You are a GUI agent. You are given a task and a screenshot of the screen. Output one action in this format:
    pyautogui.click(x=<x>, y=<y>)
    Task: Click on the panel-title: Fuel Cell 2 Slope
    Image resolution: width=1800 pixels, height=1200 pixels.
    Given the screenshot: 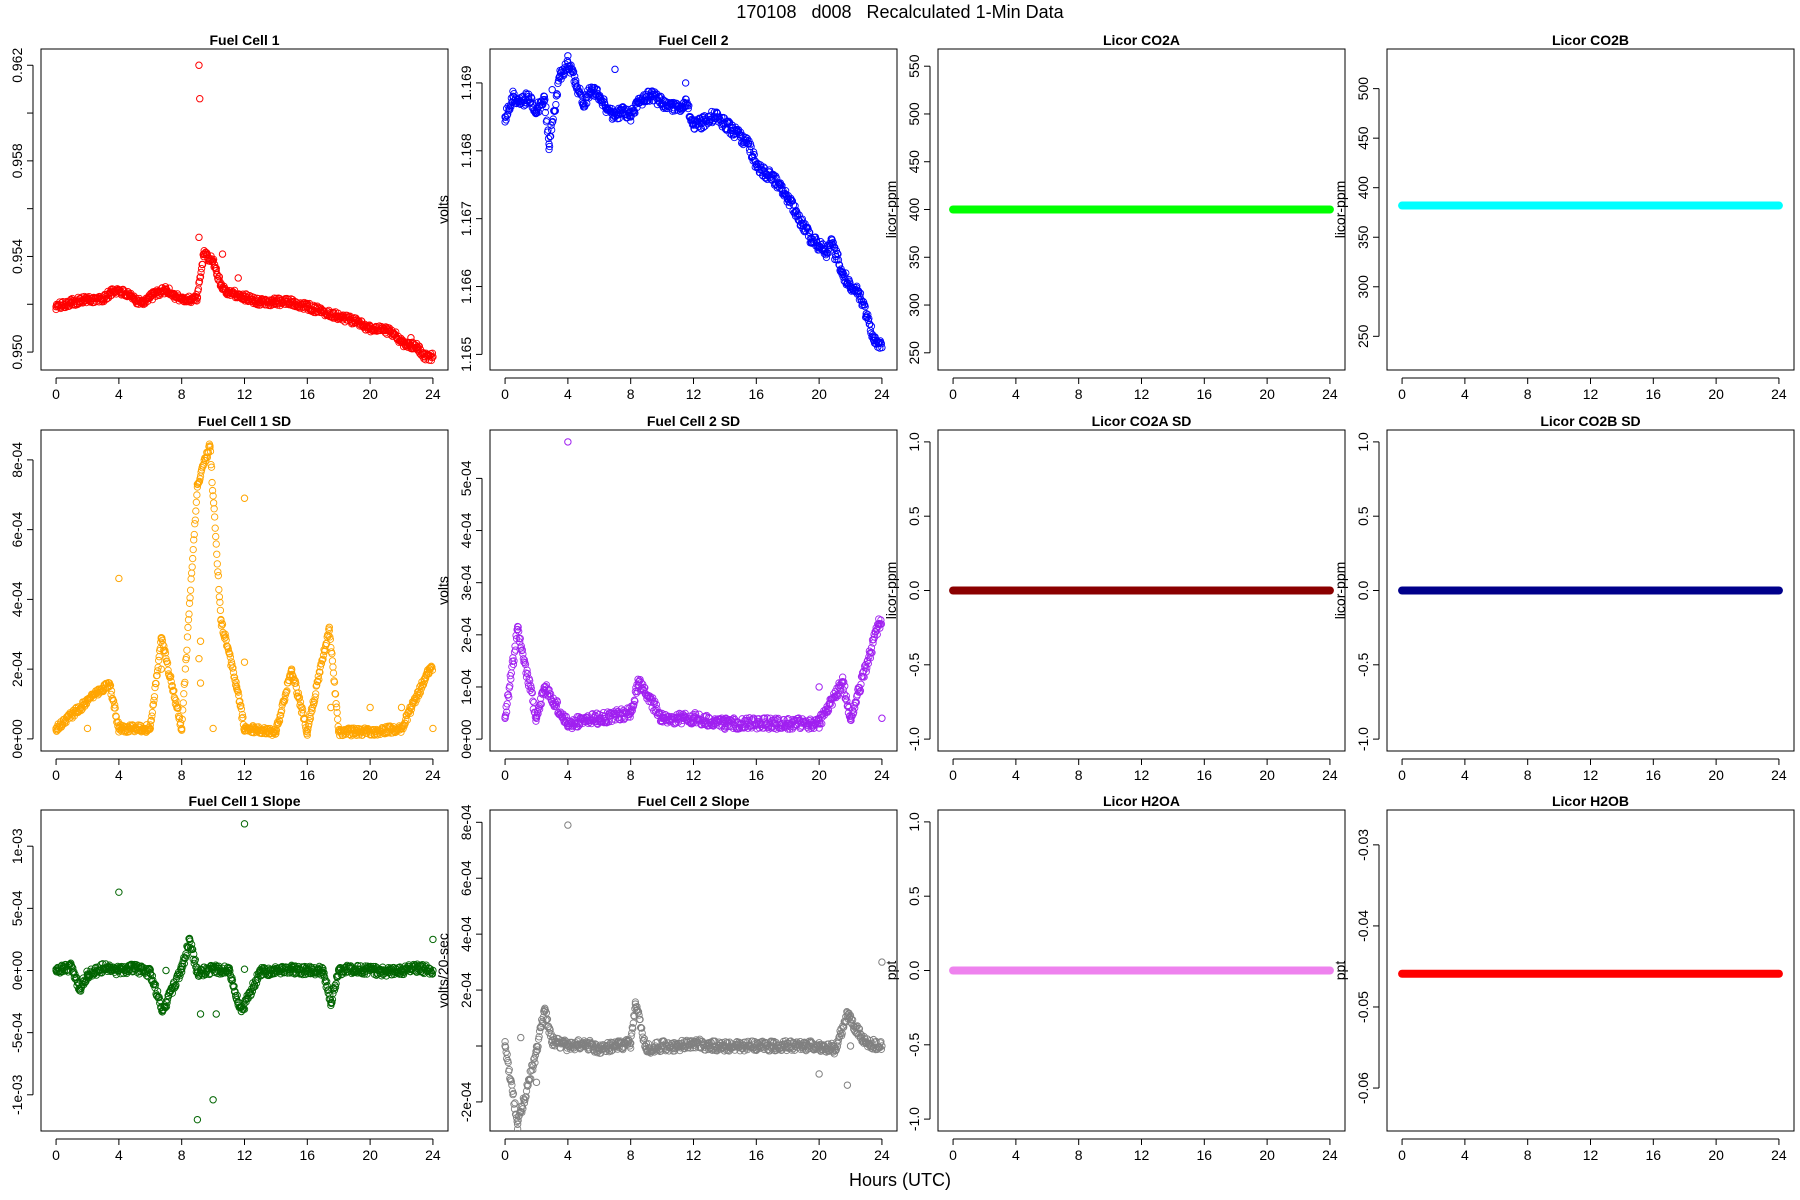 What is the action you would take?
    pyautogui.click(x=693, y=801)
    